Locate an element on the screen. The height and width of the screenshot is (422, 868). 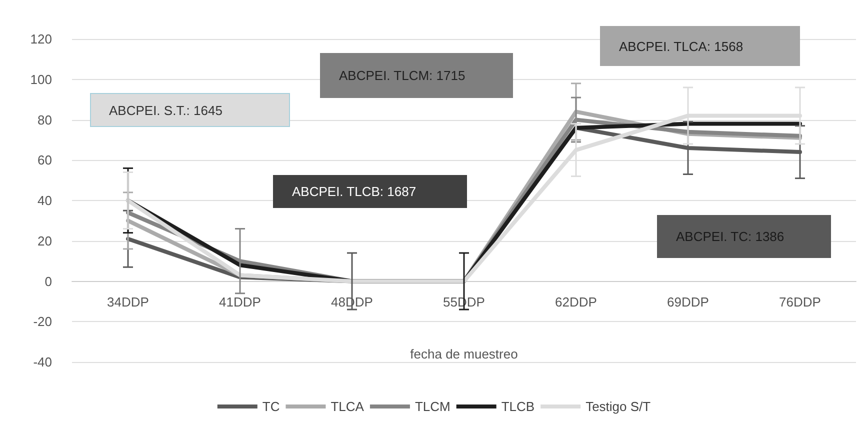
x-tick-label: 69DDP is located at coordinates (688, 302).